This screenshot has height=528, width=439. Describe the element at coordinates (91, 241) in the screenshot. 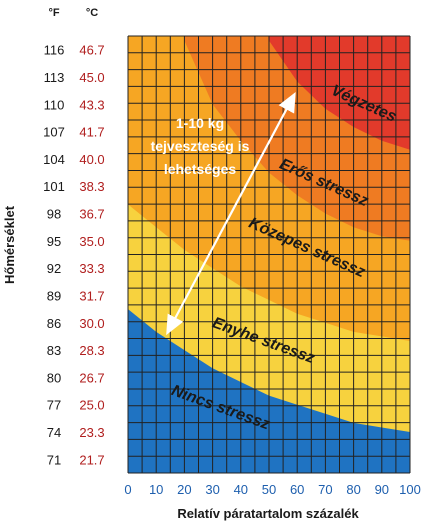

I see `y-tick-celsius: 35.0` at that location.